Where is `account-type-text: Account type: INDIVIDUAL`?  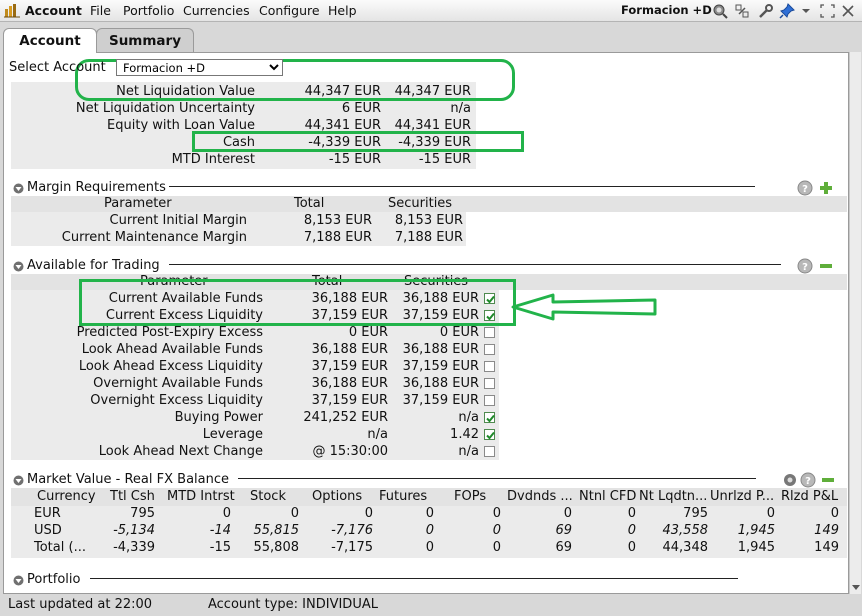
account-type-text: Account type: INDIVIDUAL is located at coordinates (293, 604).